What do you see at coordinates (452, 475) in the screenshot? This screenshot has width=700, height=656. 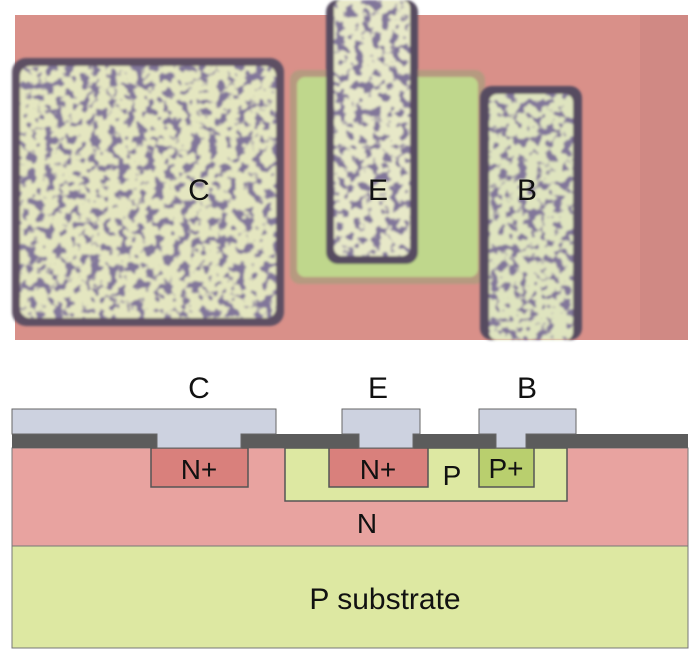 I see `region-label-base-p: P` at bounding box center [452, 475].